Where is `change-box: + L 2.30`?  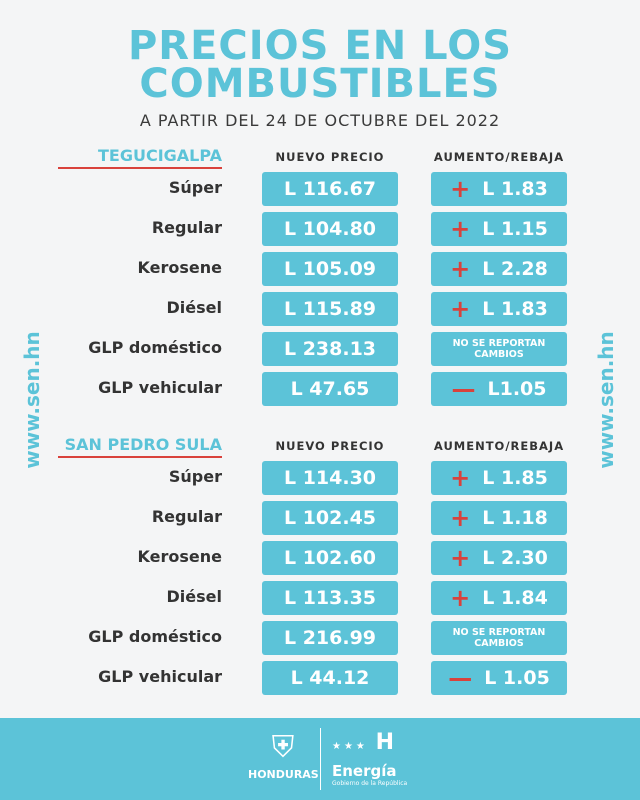
change-box: + L 2.30 is located at coordinates (499, 558).